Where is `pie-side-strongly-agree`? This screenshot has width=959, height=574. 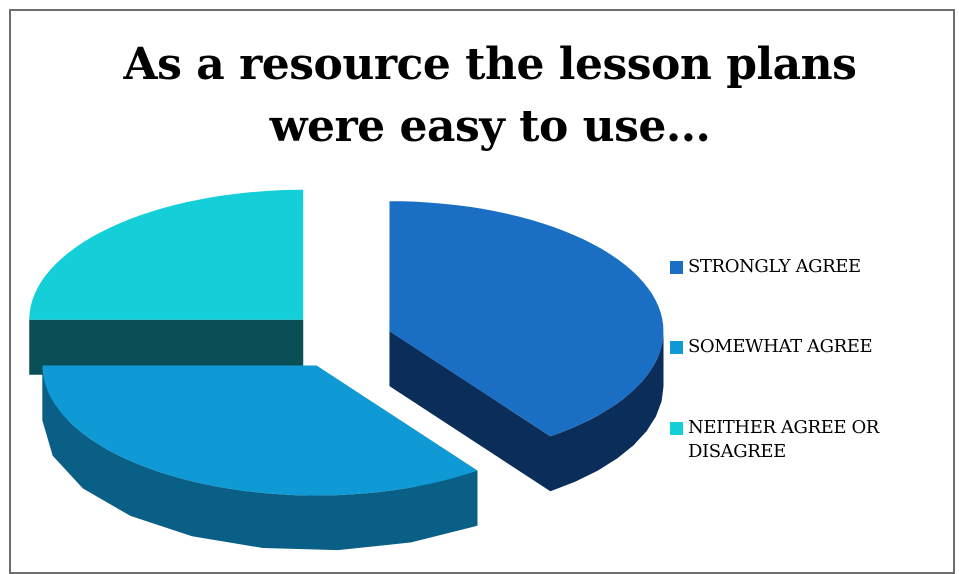 pie-side-strongly-agree is located at coordinates (607, 411).